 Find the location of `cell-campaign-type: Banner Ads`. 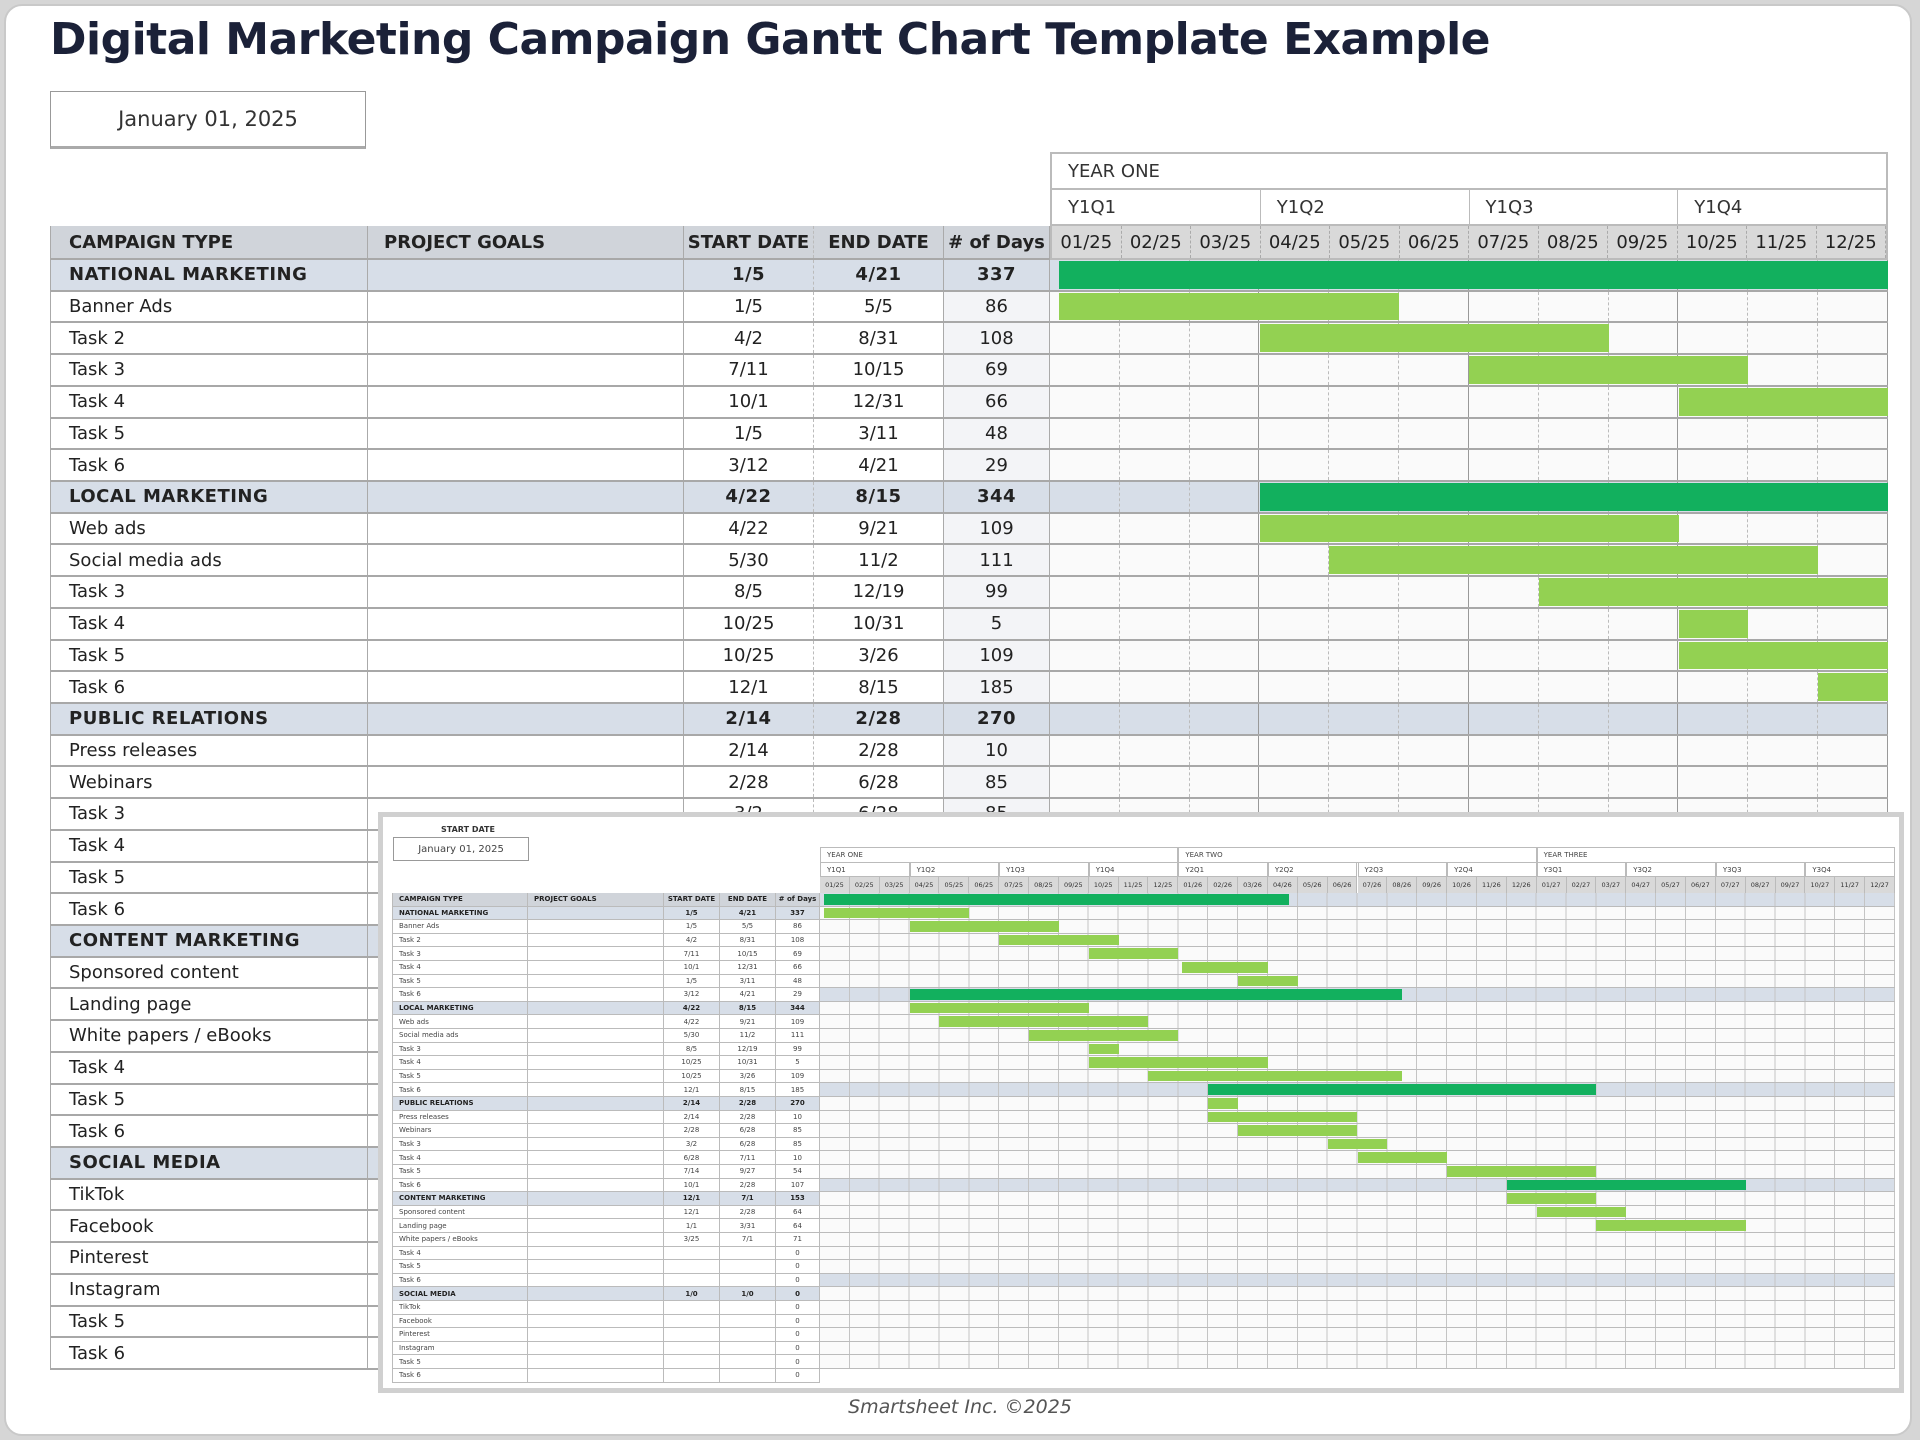

cell-campaign-type: Banner Ads is located at coordinates (209, 306).